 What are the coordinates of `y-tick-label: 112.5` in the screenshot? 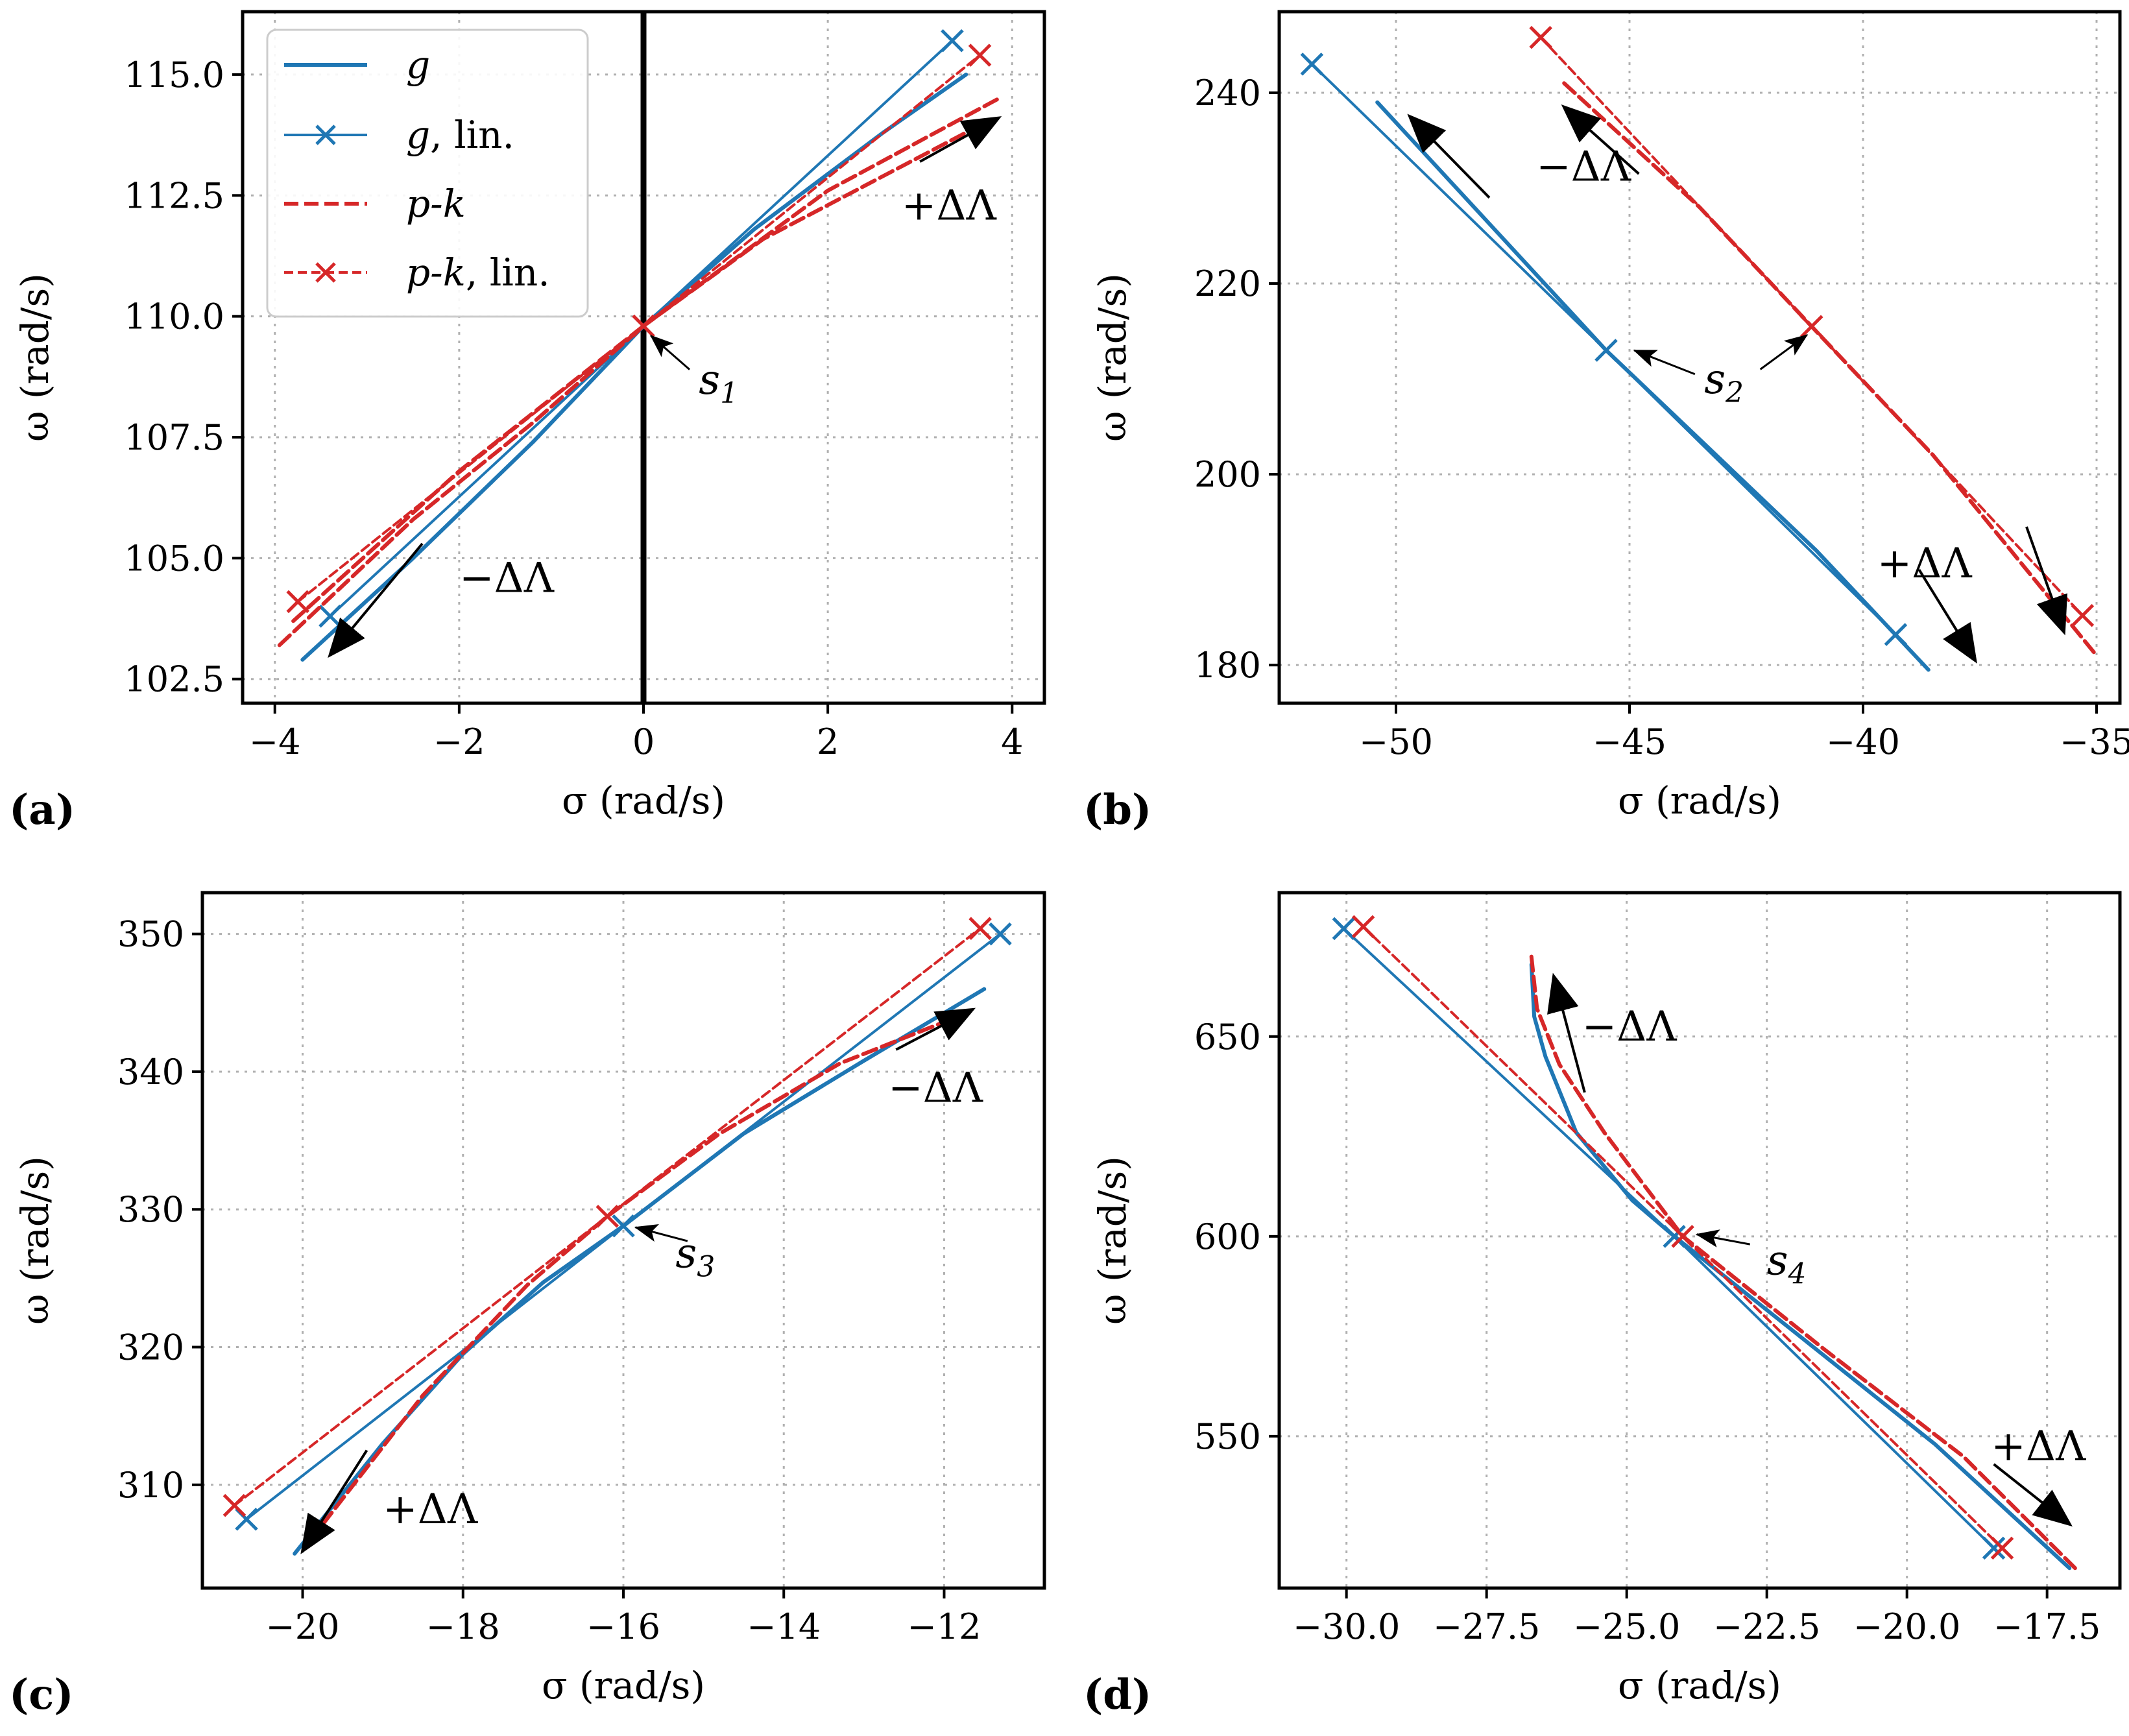 It's located at (174, 195).